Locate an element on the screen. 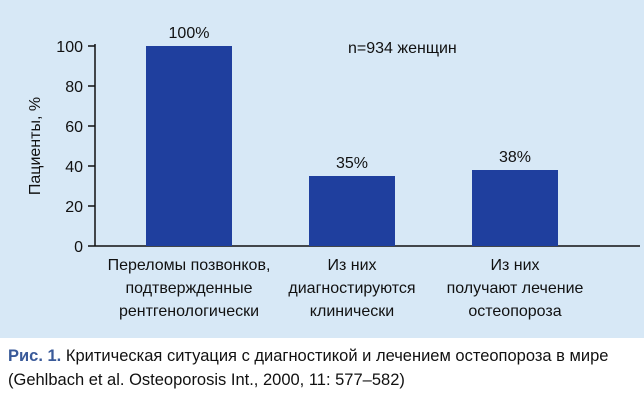 The width and height of the screenshot is (644, 412). y-tick-label: 60 is located at coordinates (74, 127).